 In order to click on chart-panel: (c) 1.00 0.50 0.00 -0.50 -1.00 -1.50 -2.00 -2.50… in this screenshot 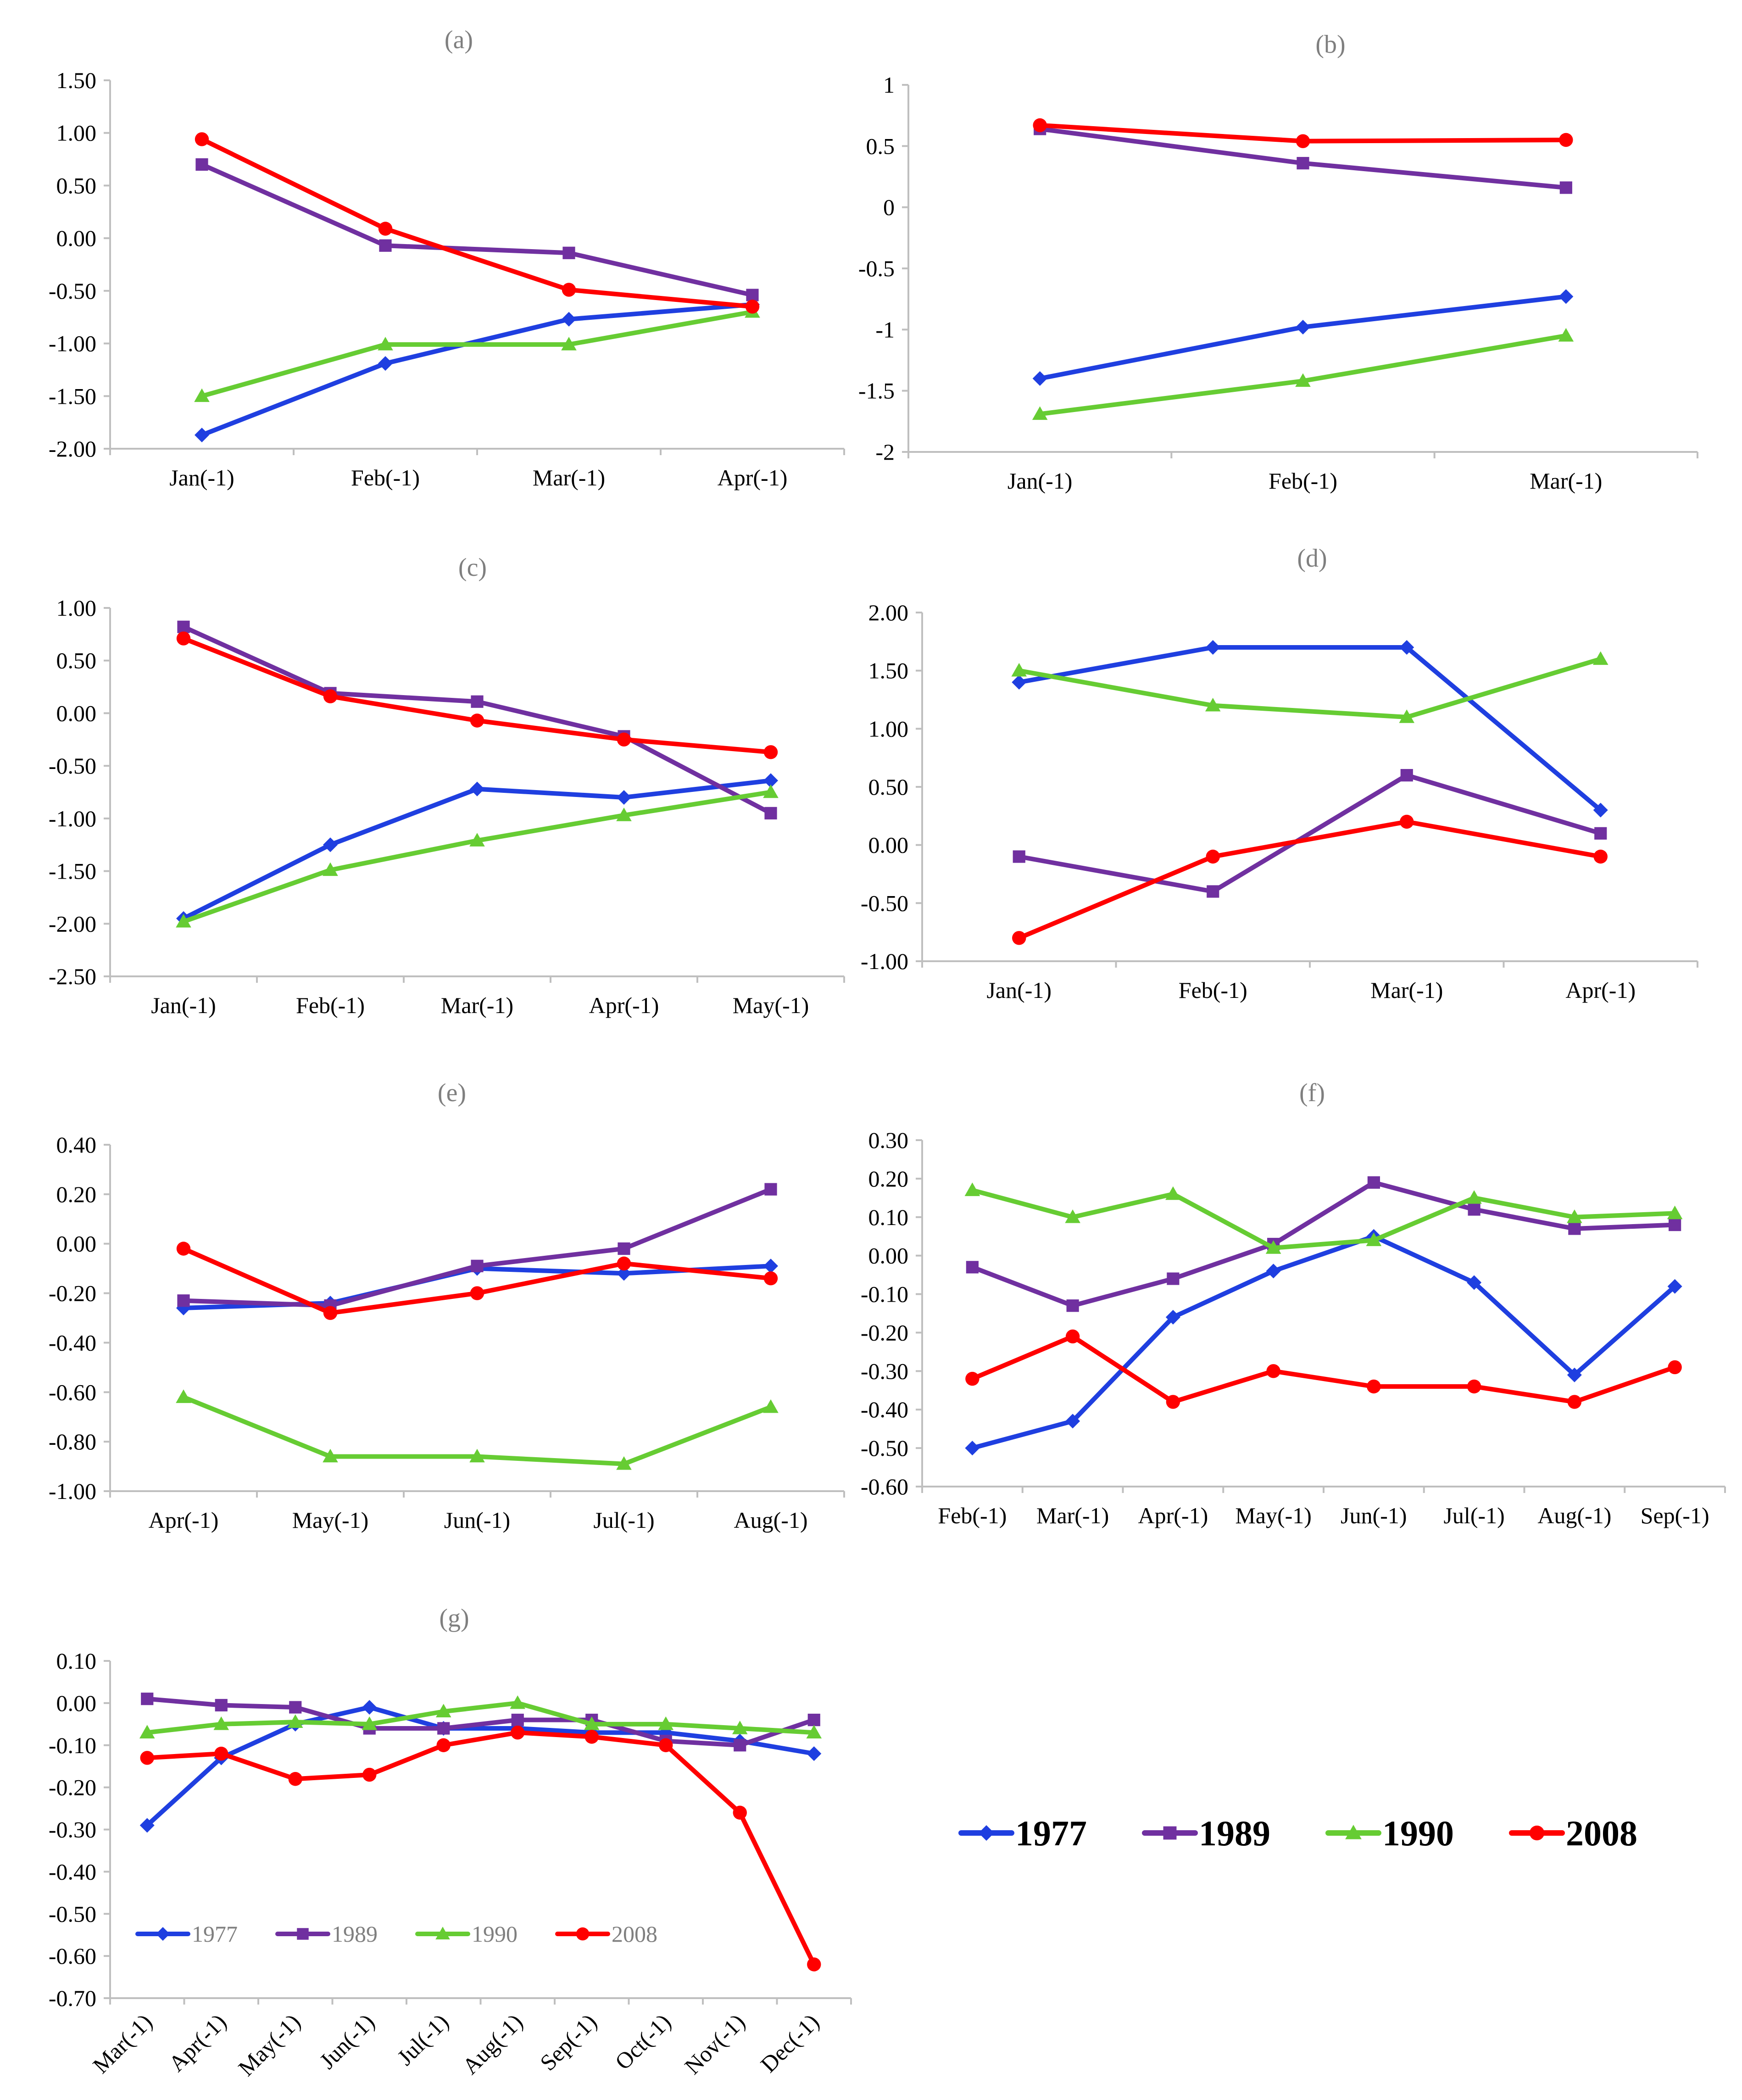, I will do `click(447, 785)`.